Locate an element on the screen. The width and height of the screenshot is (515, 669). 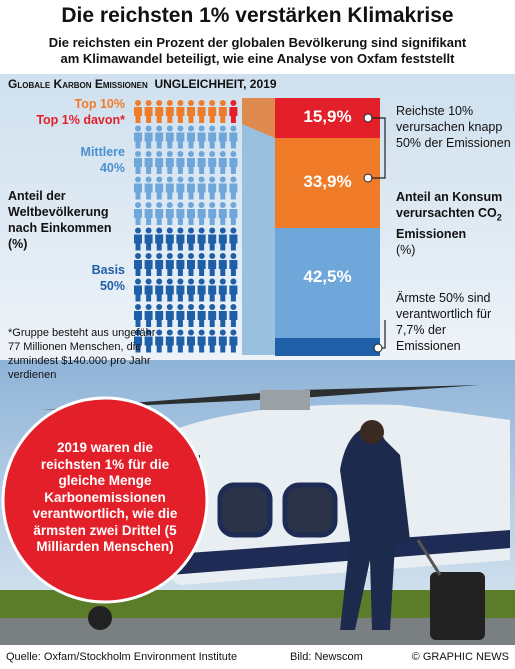
suitcase is located at coordinates (457, 606).